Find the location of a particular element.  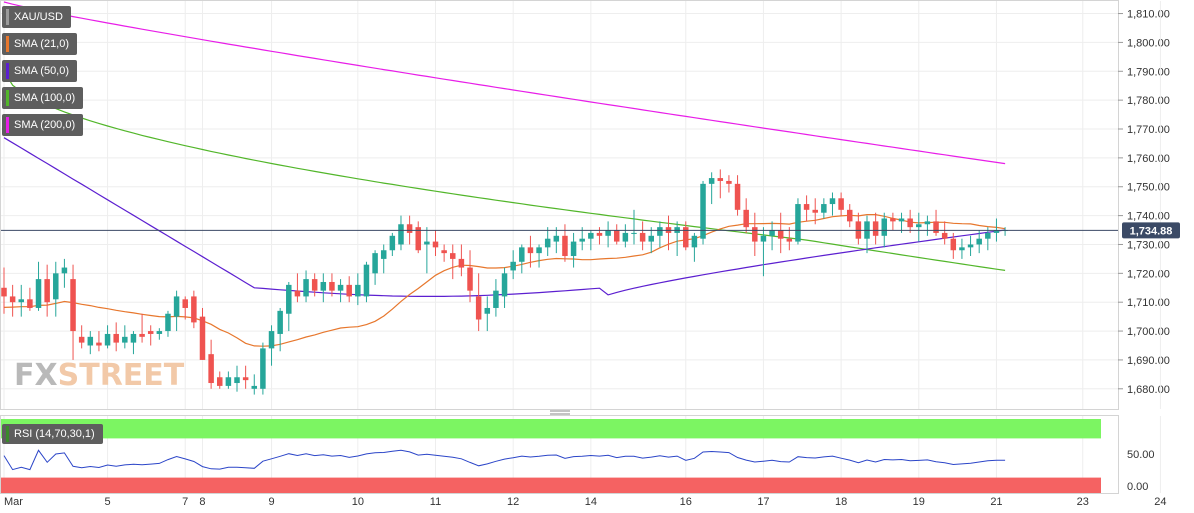

legend-sma200: SMA (200,0) is located at coordinates (43, 125).